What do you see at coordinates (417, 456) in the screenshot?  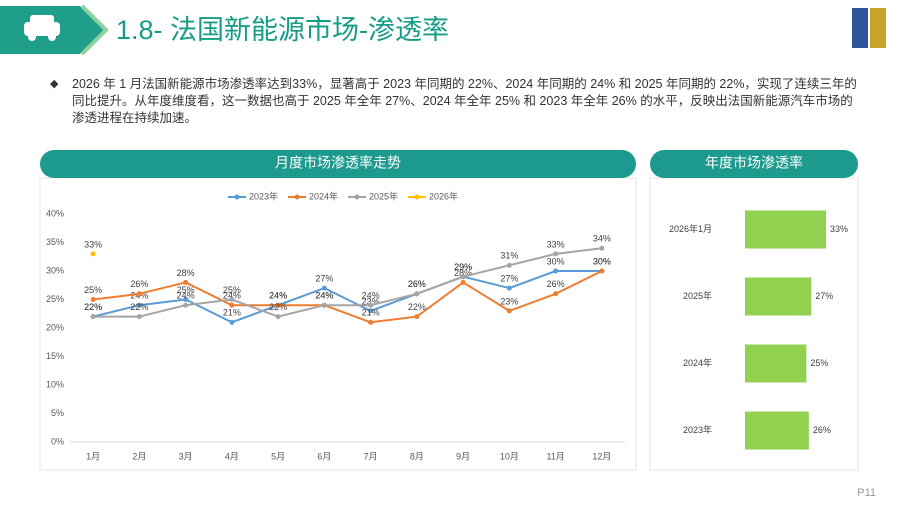 I see `x-tick-label: 8月` at bounding box center [417, 456].